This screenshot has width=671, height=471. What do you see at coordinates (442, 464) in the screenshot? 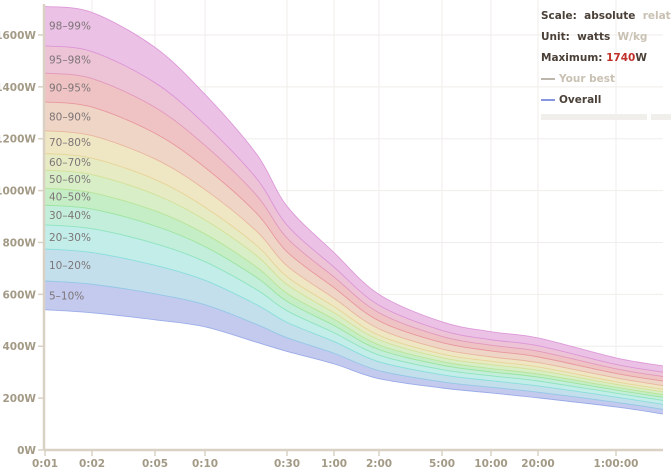
I see `x-tick-label: 5:00` at bounding box center [442, 464].